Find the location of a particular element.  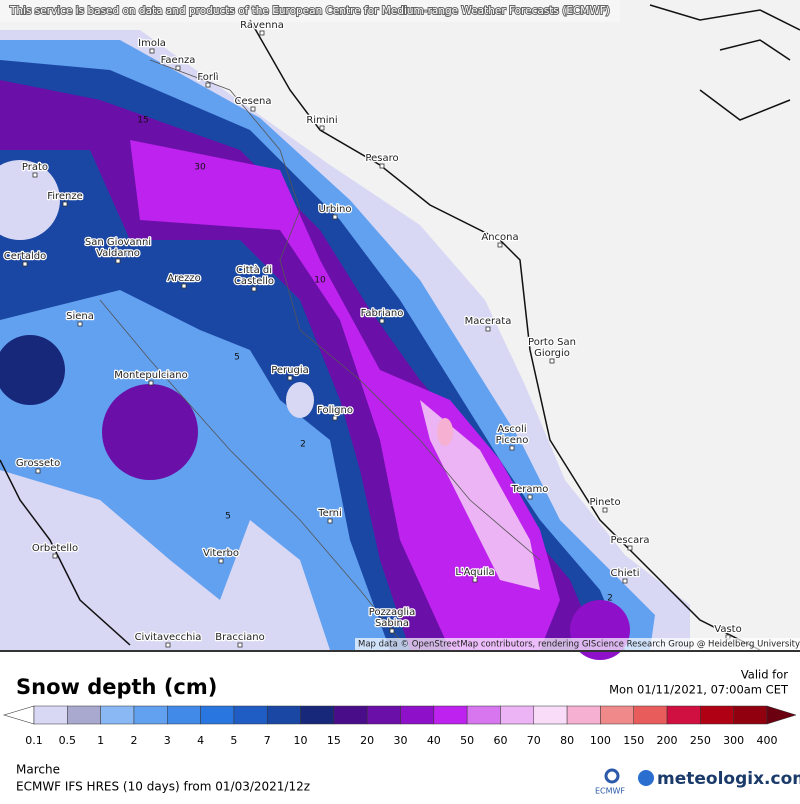

legend-label: 4 is located at coordinates (200, 740).